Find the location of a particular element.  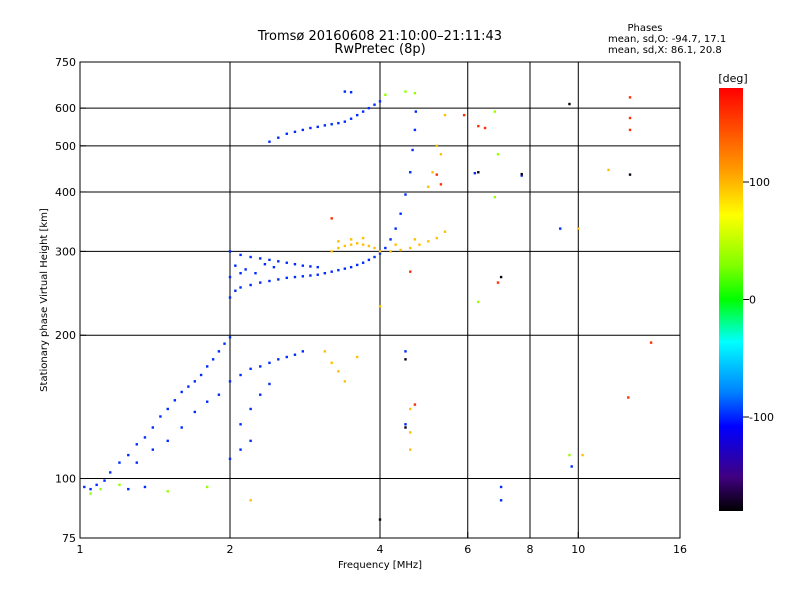

colorbar-tick-label: 0 is located at coordinates (752, 300).